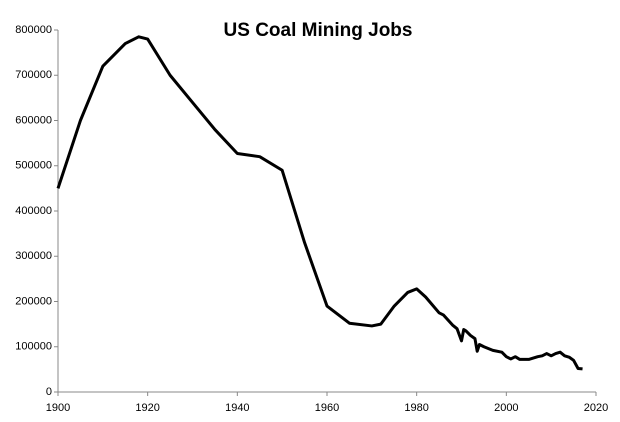  Describe the element at coordinates (33, 347) in the screenshot. I see `y-tick-label: 100000` at that location.